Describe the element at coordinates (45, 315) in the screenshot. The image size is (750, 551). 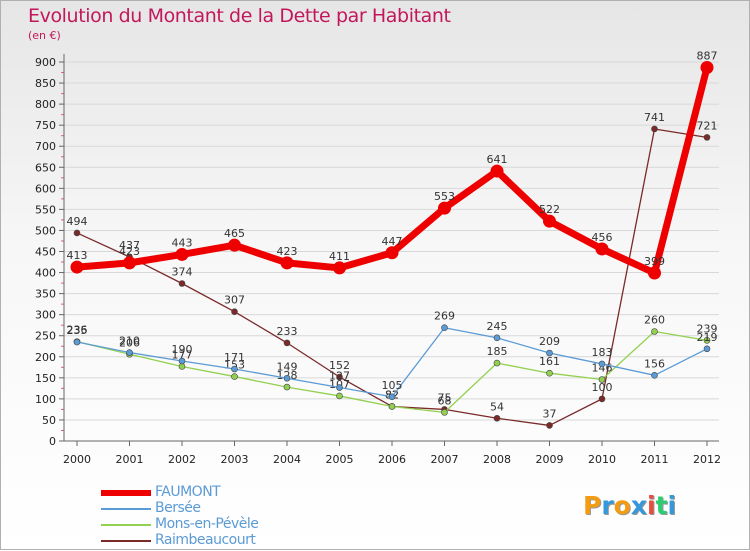
I see `y-tick-label: 300` at that location.